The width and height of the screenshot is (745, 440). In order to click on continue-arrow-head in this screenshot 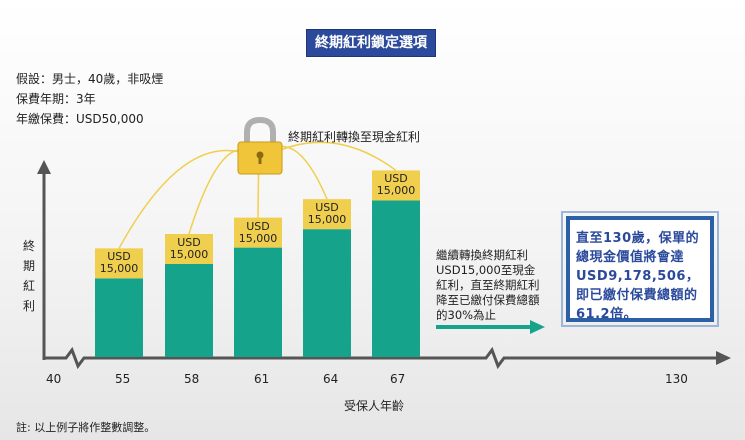, I will do `click(537, 327)`.